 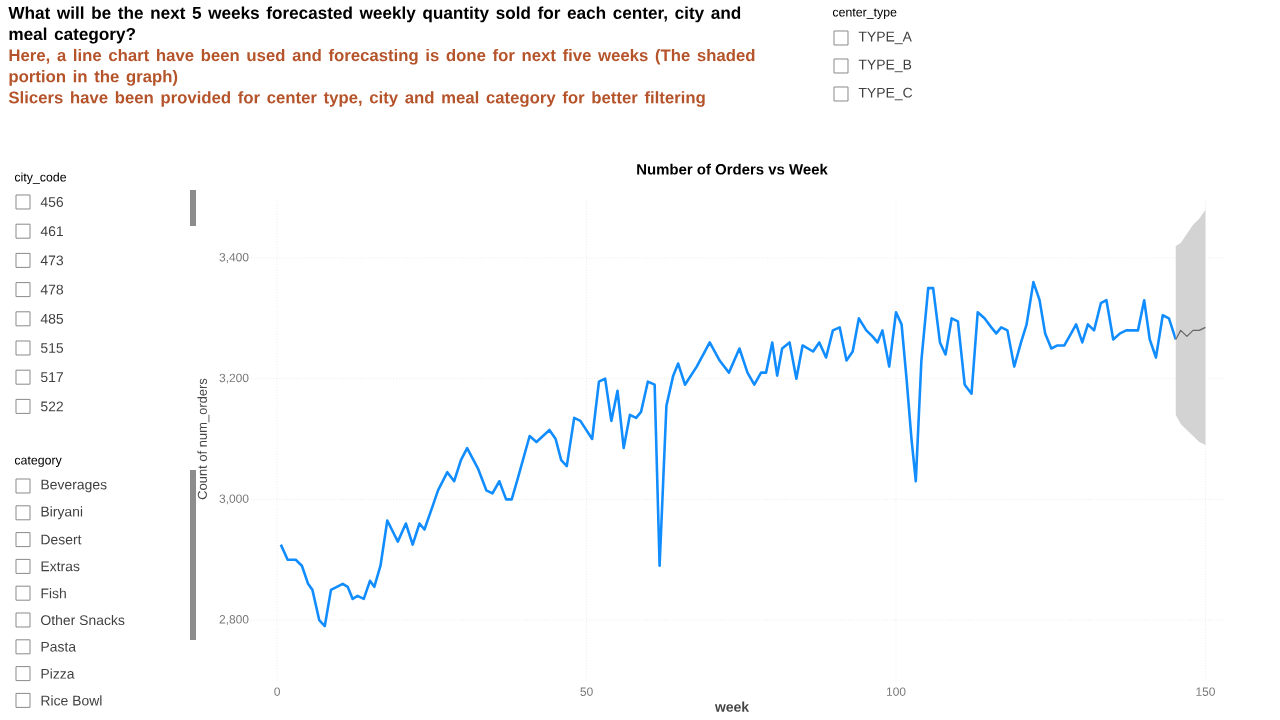 What do you see at coordinates (382, 67) in the screenshot?
I see `text: Here, a line chart have been used and forecasting is done for next five weeks (The shaded portion in the graph)` at bounding box center [382, 67].